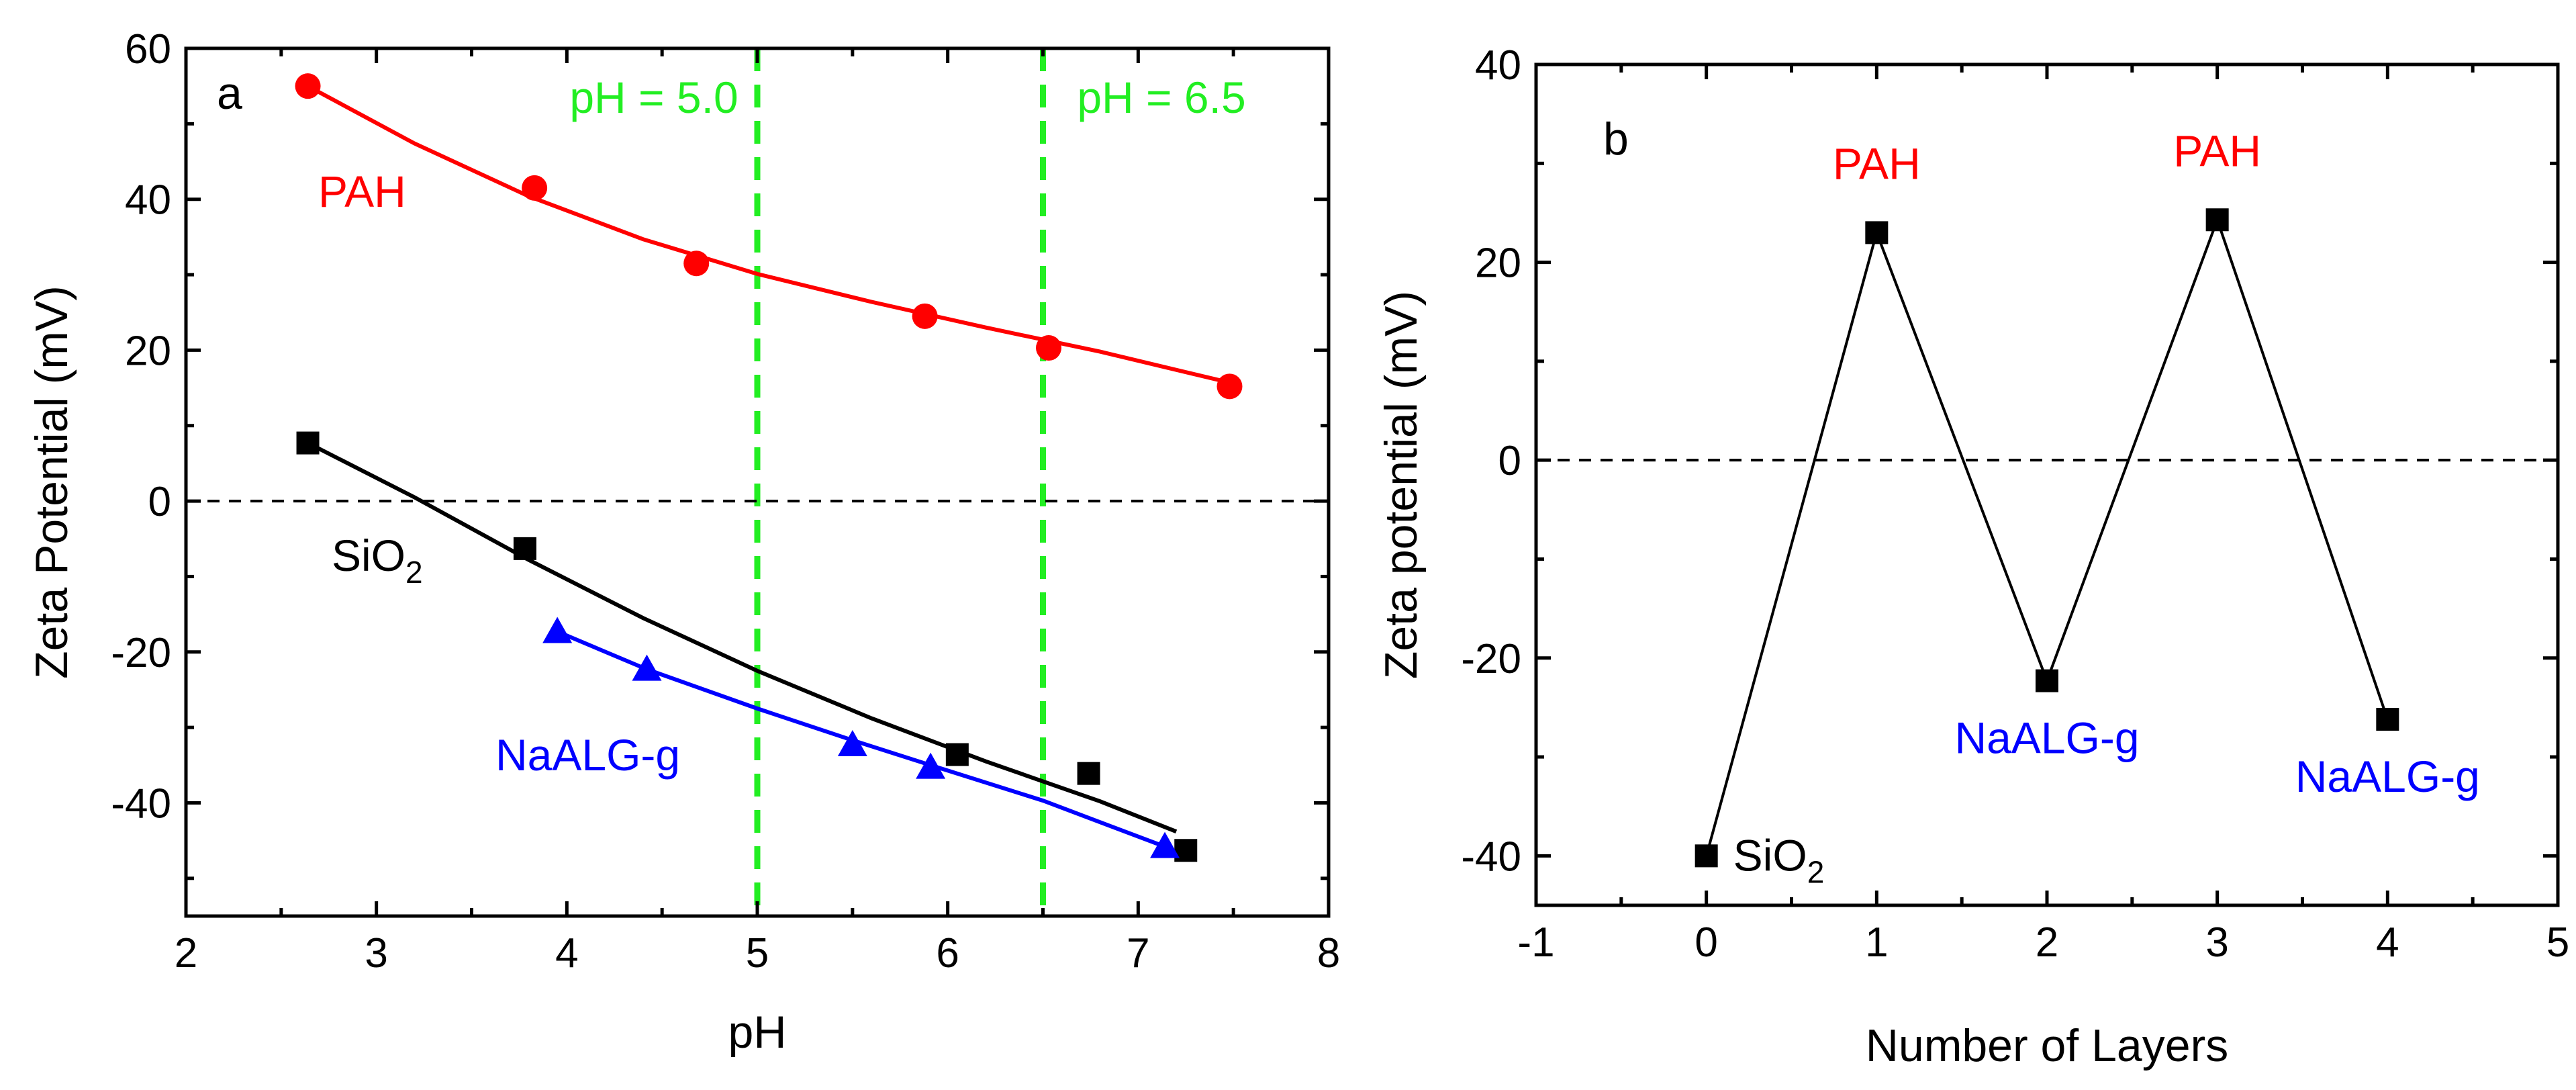 The height and width of the screenshot is (1090, 2576). What do you see at coordinates (769, 235) in the screenshot?
I see `fit-curve-pah` at bounding box center [769, 235].